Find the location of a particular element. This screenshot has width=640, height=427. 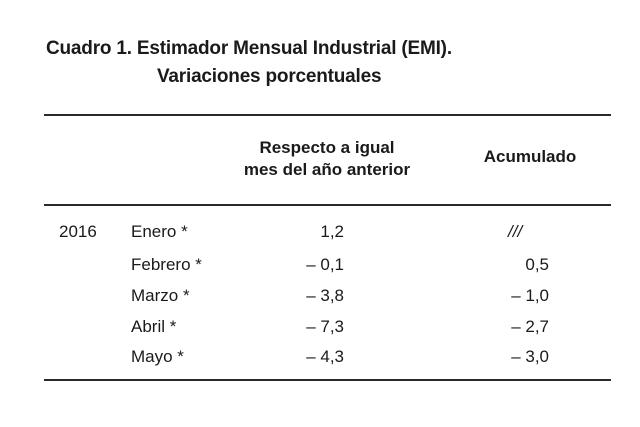

row-respecto-value: – 4,3 is located at coordinates (325, 356).